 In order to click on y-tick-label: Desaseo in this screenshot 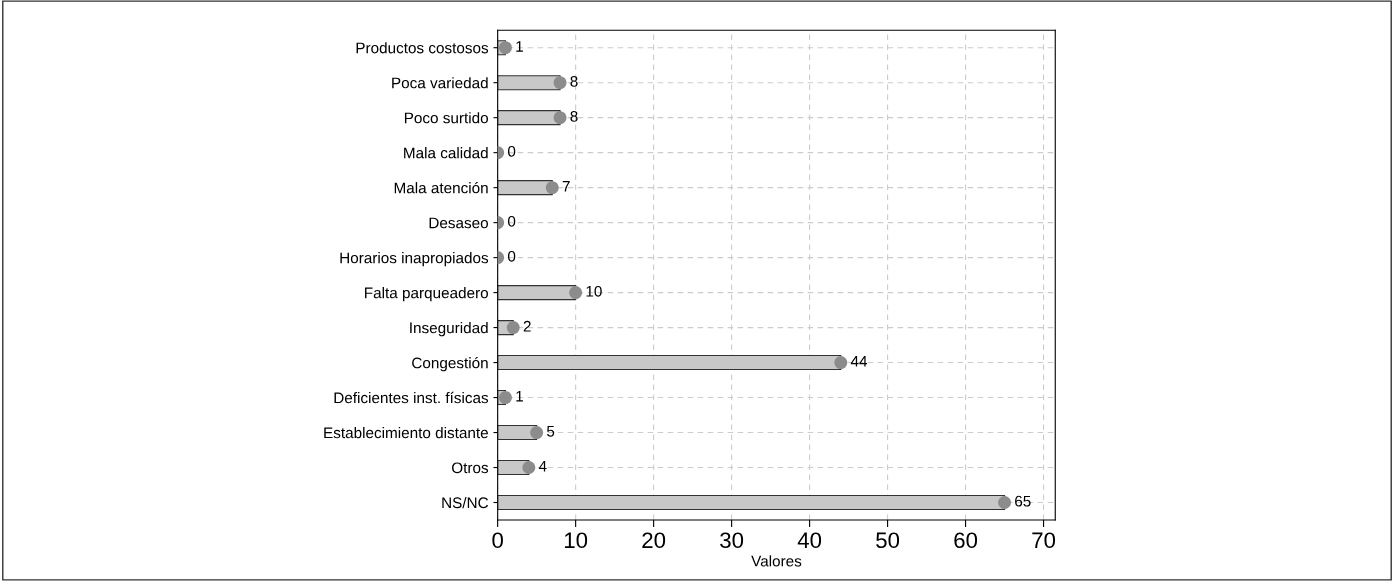, I will do `click(458, 223)`.